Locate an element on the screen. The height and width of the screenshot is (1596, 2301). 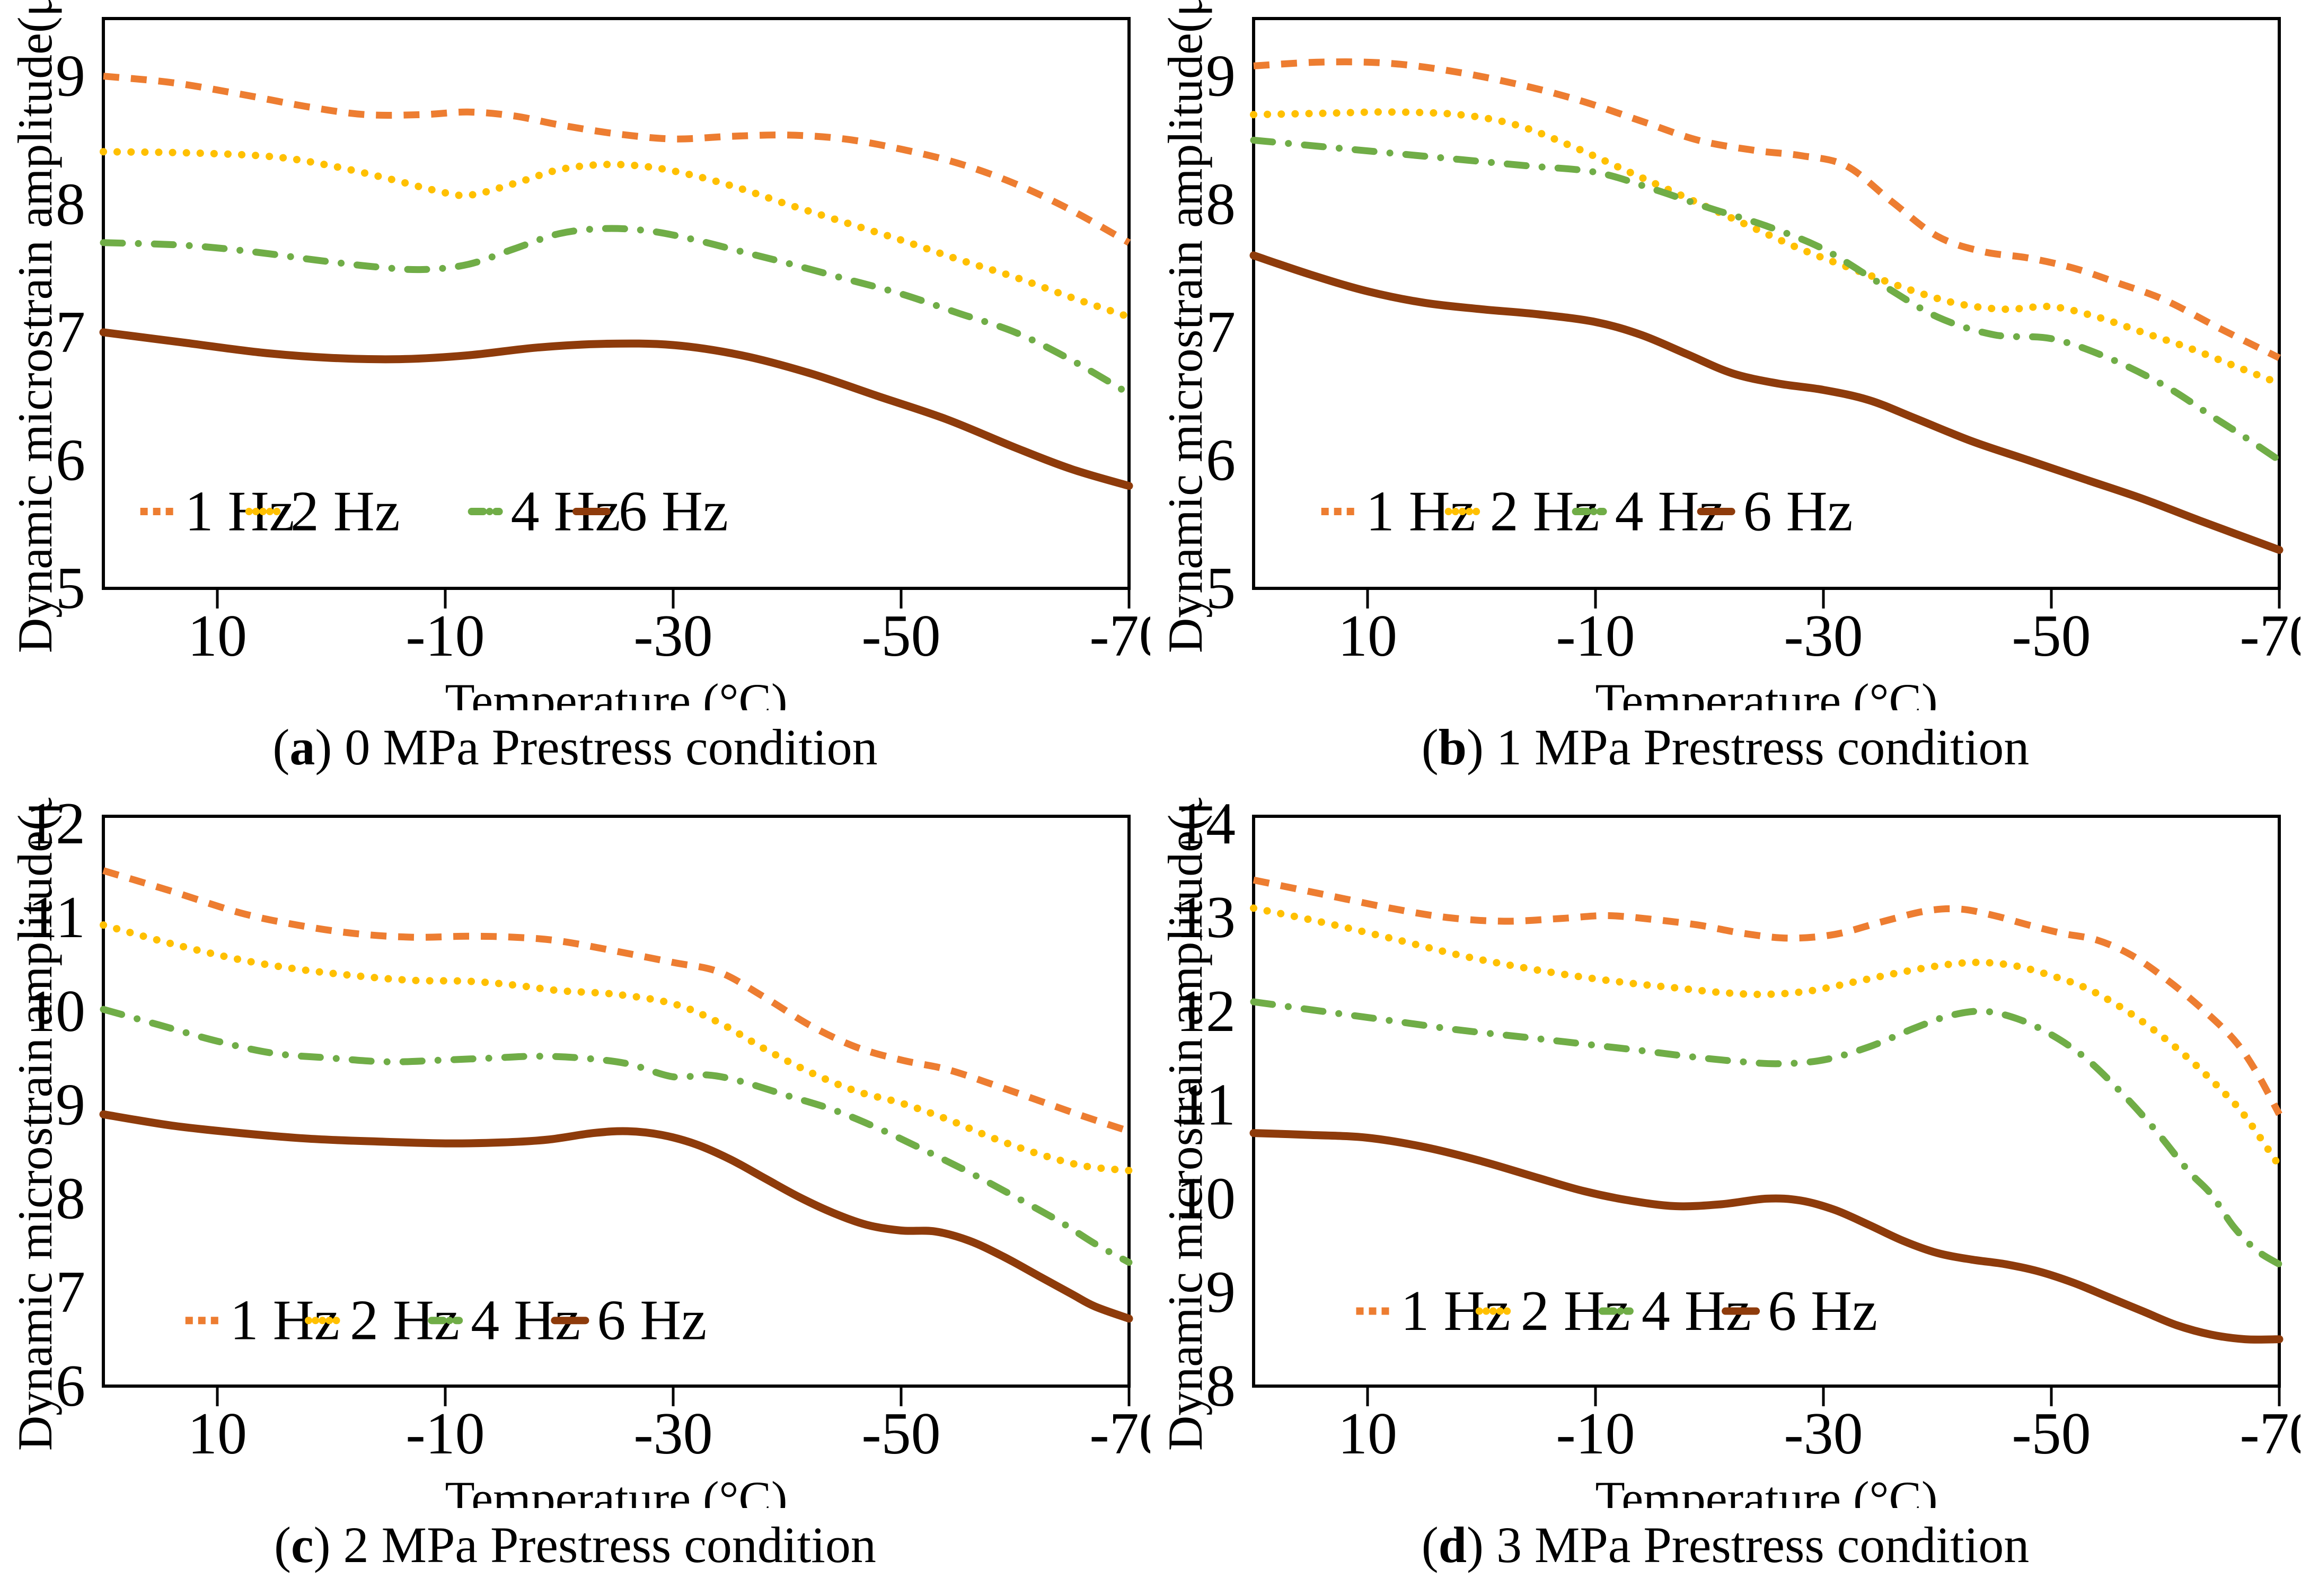
caption-text: 1 MPa Prestress condition is located at coordinates (1763, 747).